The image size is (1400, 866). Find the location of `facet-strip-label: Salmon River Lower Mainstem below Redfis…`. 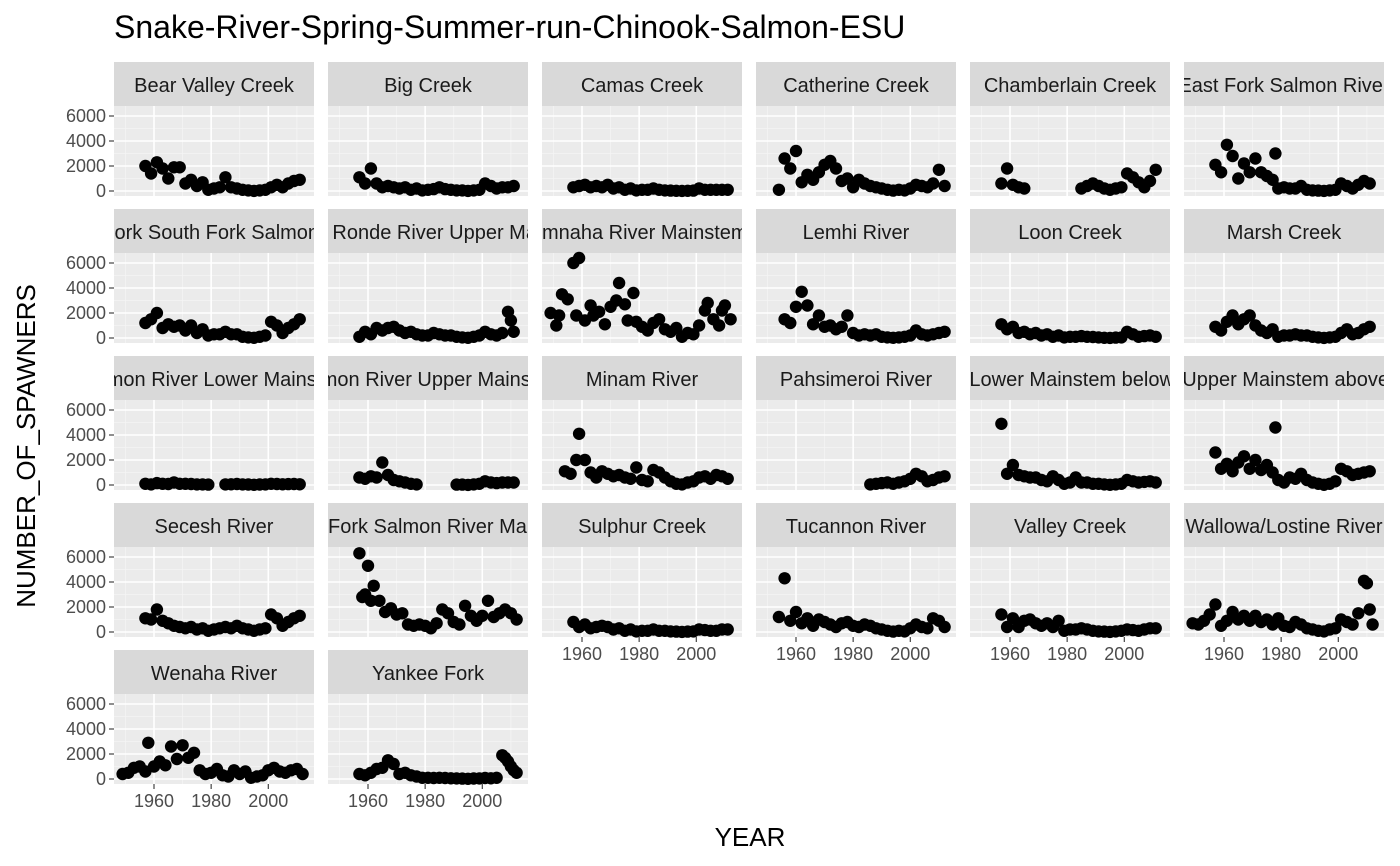

facet-strip-label: Salmon River Lower Mainstem below Redfis… is located at coordinates (1070, 380).